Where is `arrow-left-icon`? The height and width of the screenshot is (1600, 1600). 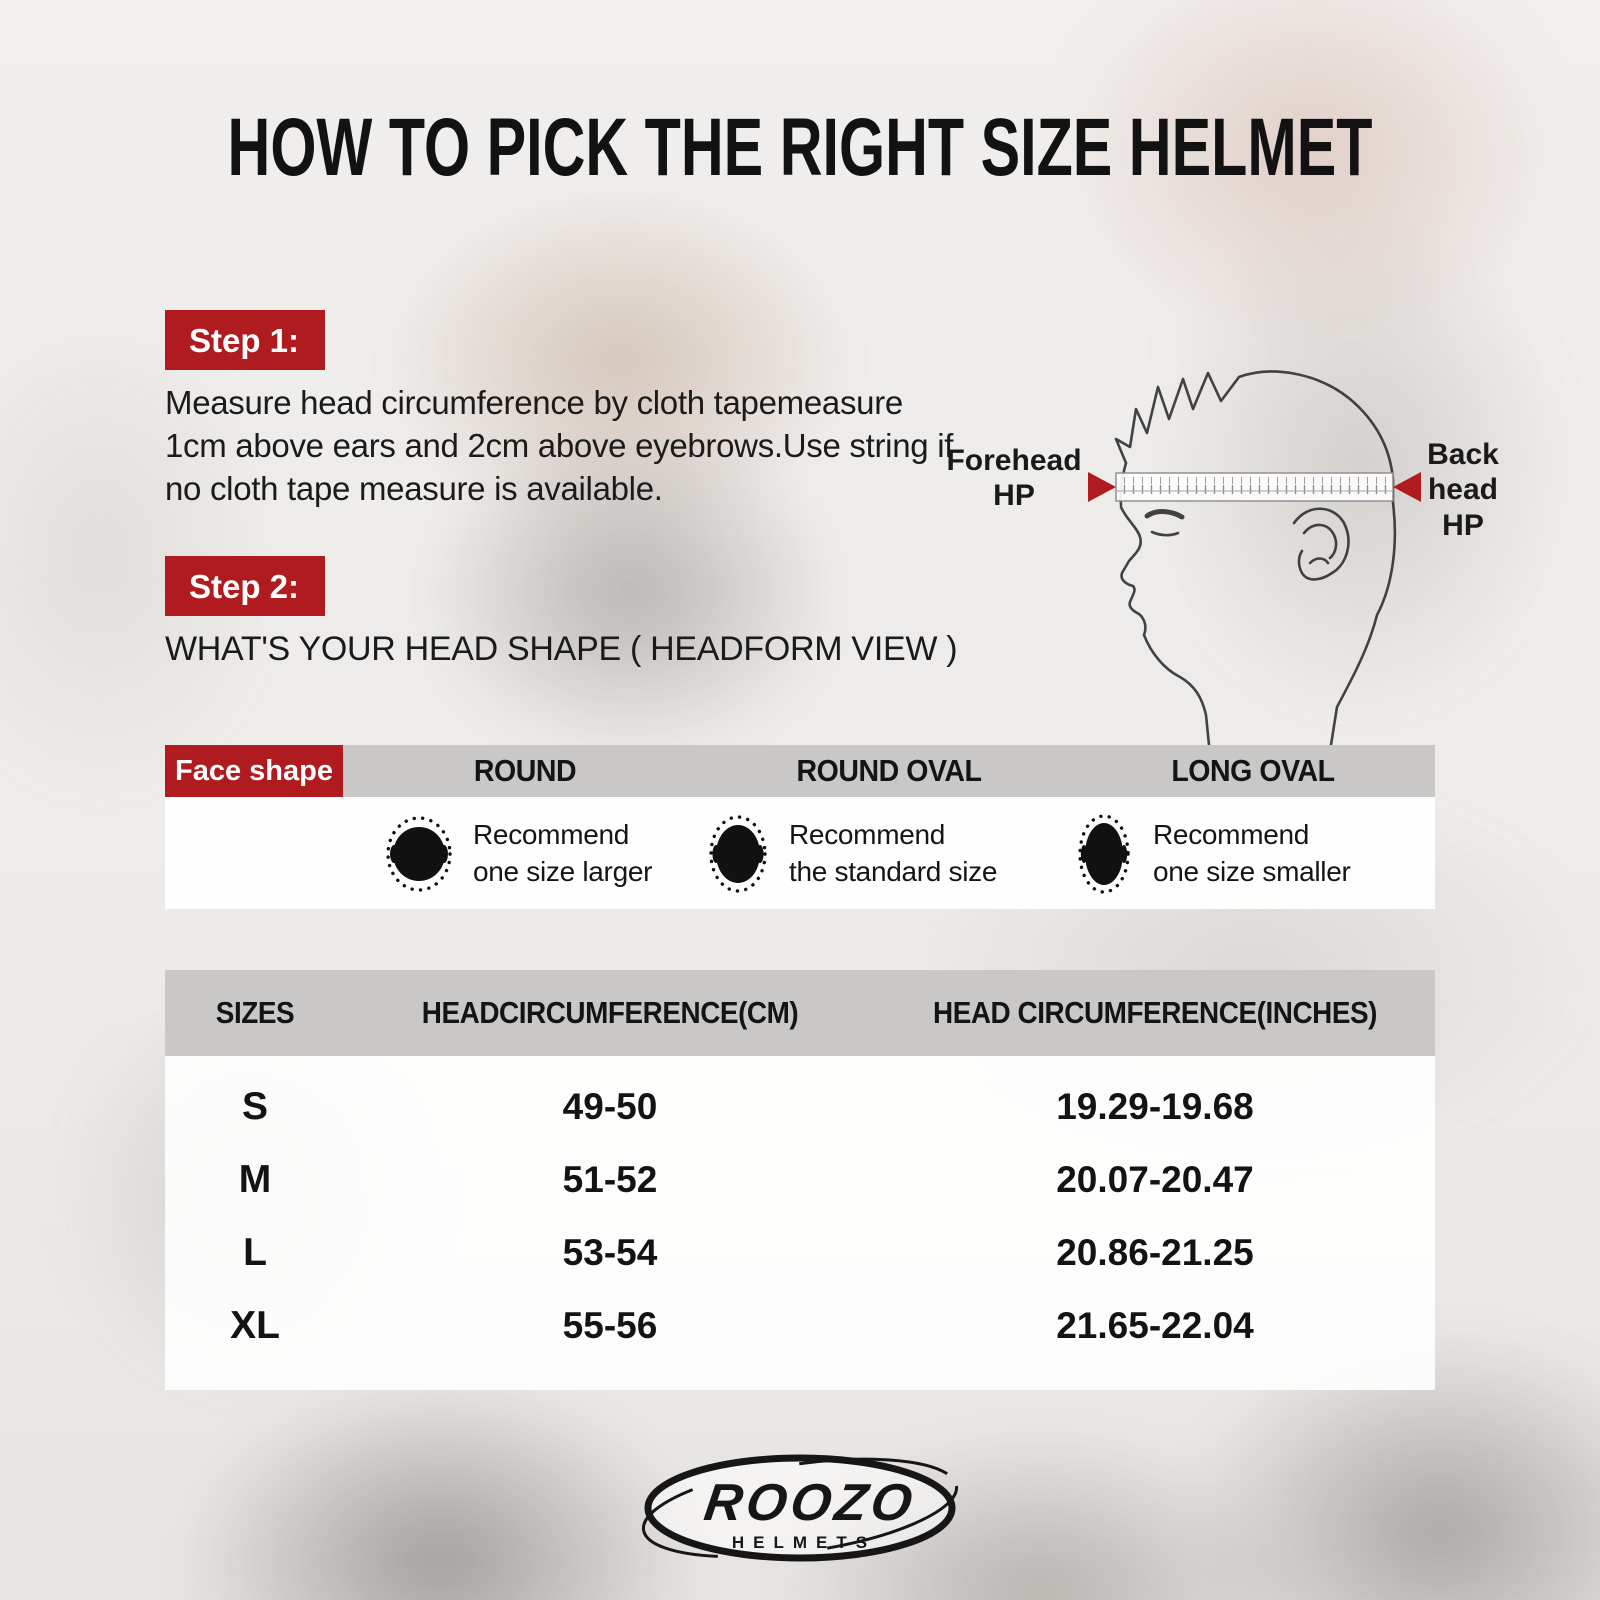 arrow-left-icon is located at coordinates (1407, 487).